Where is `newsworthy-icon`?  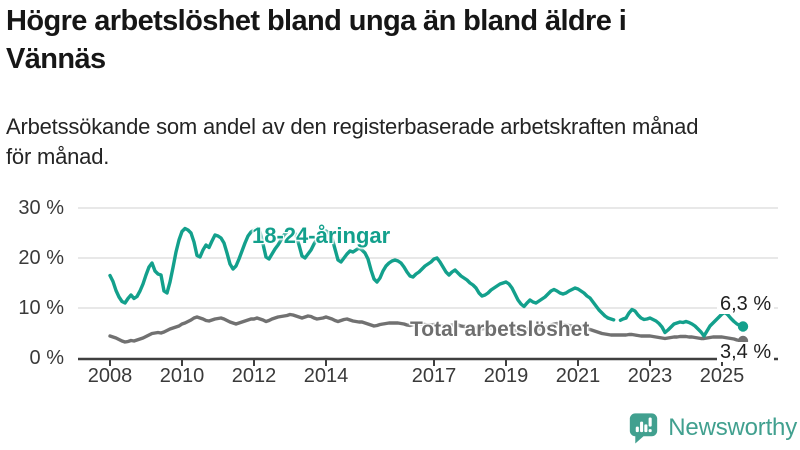
newsworthy-icon is located at coordinates (644, 428).